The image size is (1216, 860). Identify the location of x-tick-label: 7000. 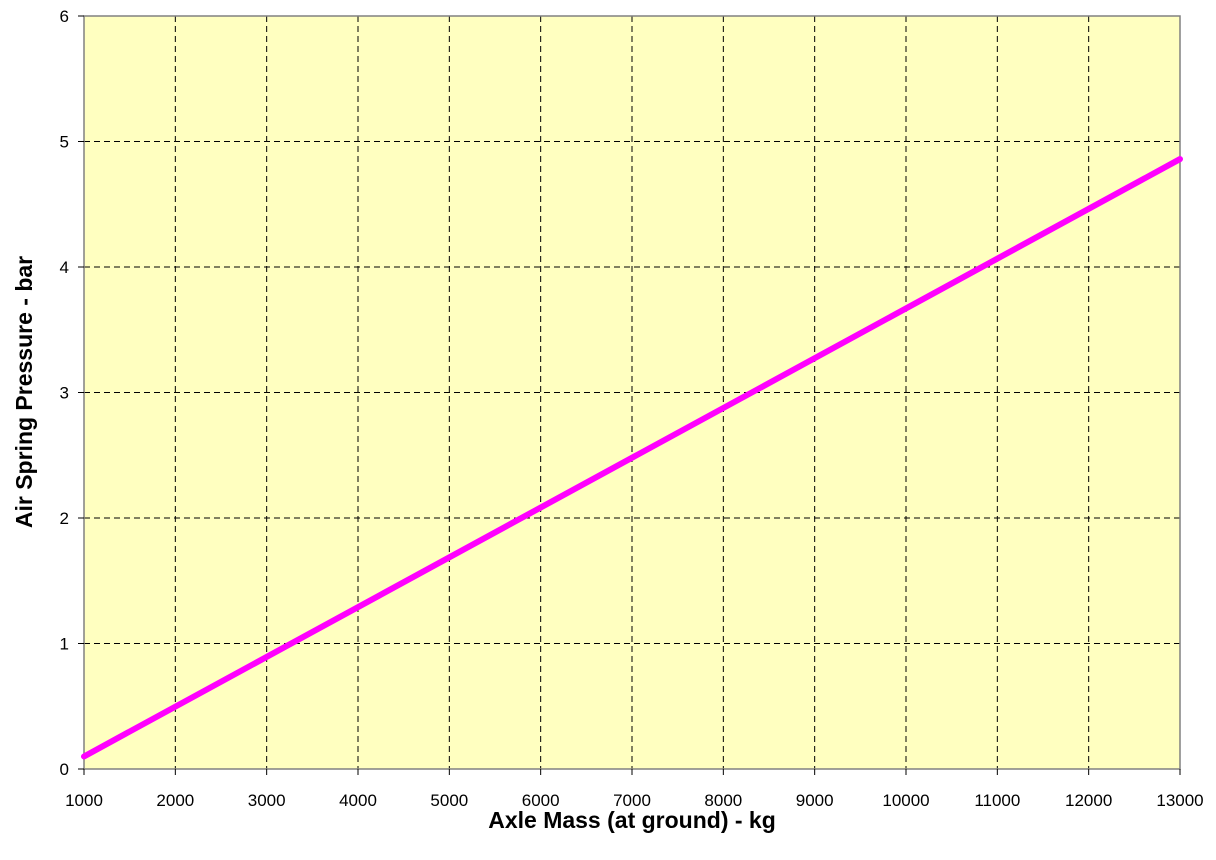
(632, 800).